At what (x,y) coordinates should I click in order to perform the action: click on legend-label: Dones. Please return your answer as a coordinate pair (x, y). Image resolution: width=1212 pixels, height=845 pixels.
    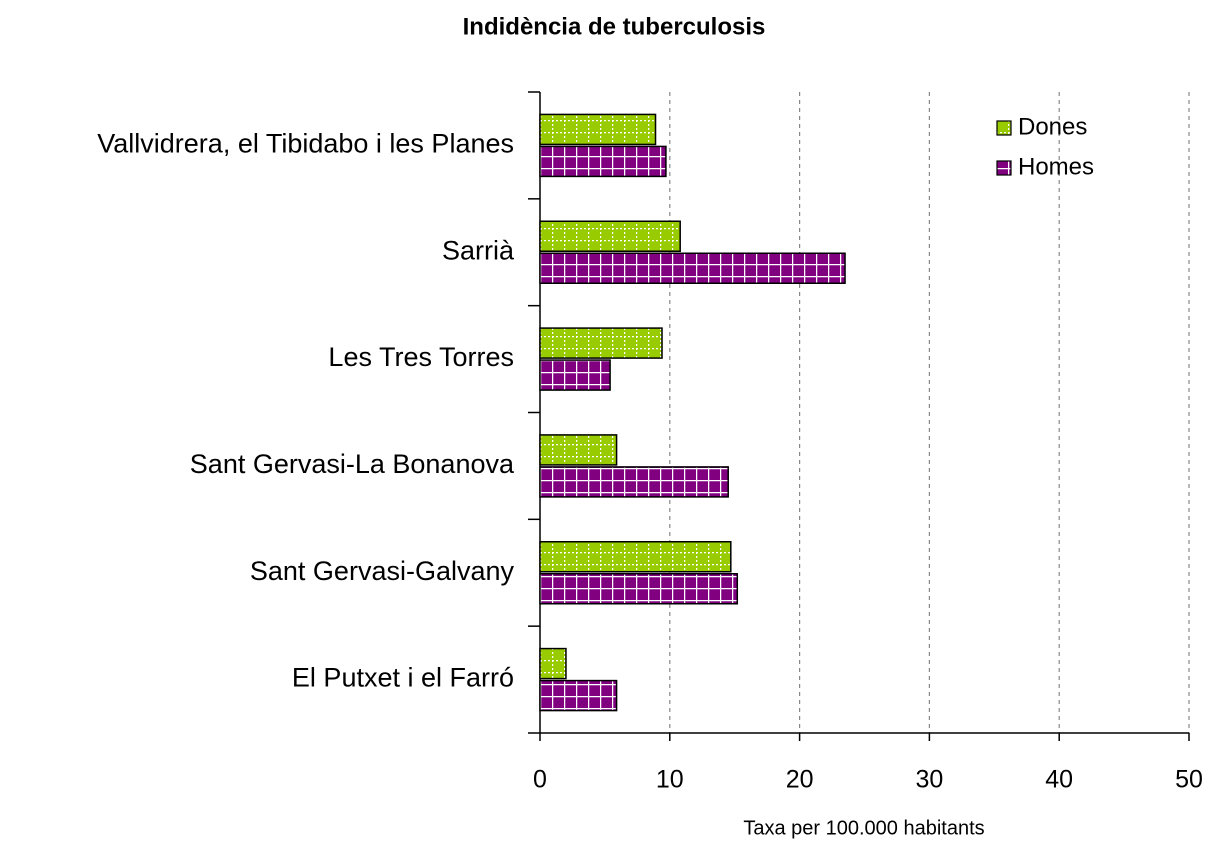
    Looking at the image, I should click on (1052, 126).